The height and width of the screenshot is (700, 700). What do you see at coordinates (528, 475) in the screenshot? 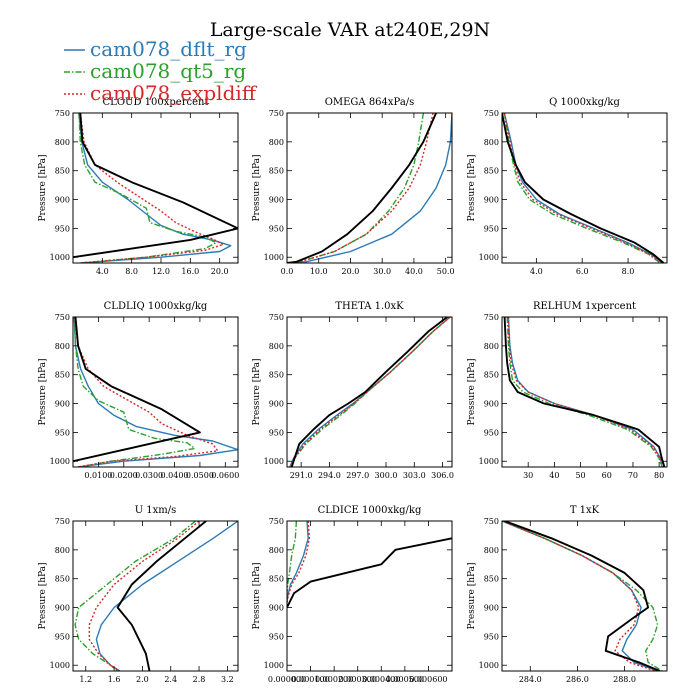
I see `x-tick-label: 30` at bounding box center [528, 475].